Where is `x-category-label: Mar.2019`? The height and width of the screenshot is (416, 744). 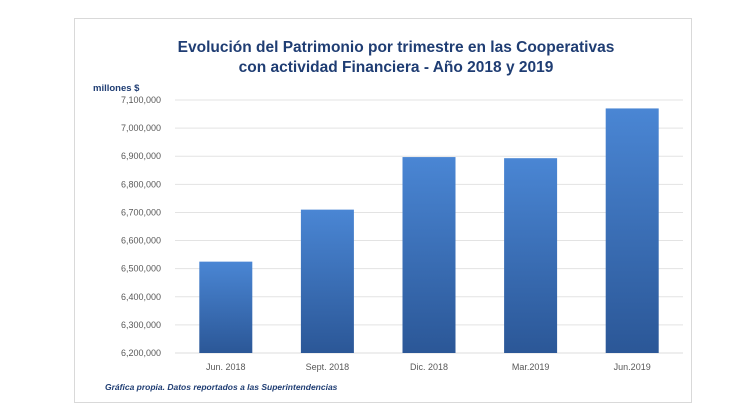 x-category-label: Mar.2019 is located at coordinates (531, 367).